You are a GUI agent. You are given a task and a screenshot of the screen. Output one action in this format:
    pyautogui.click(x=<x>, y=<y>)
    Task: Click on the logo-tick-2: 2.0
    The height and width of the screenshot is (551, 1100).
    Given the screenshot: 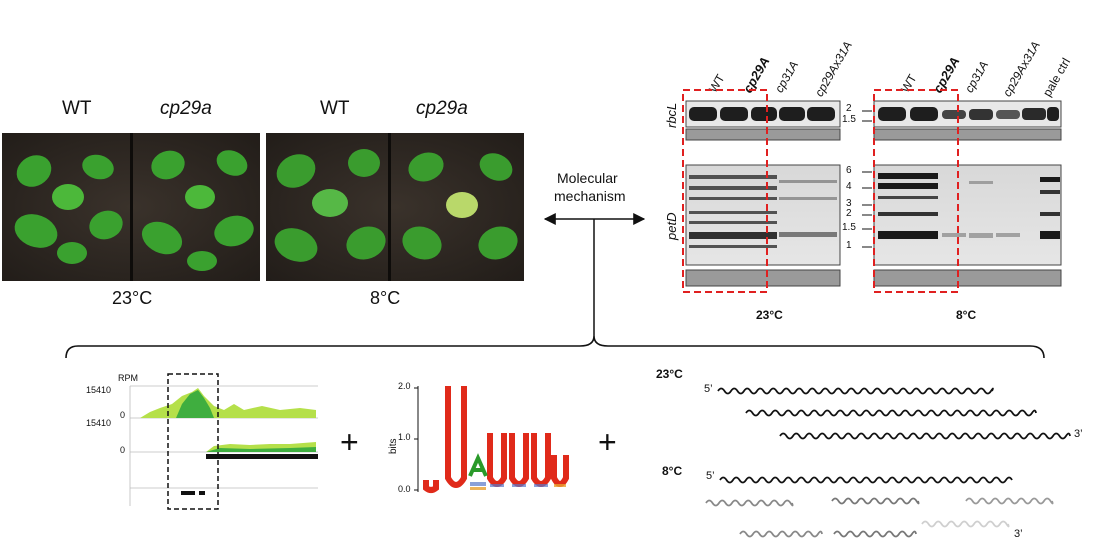 What is the action you would take?
    pyautogui.click(x=404, y=386)
    